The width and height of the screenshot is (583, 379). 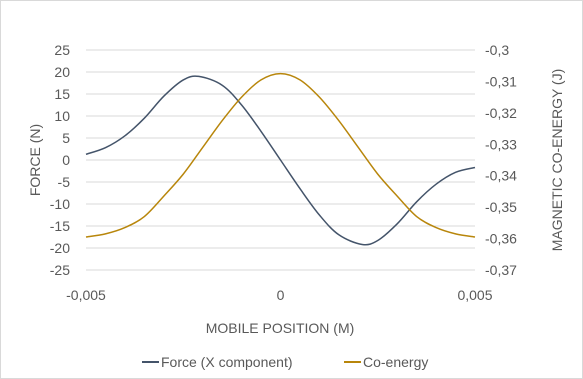 I want to click on x-axis-ticks: -0,005 0 0,005, so click(x=279, y=295).